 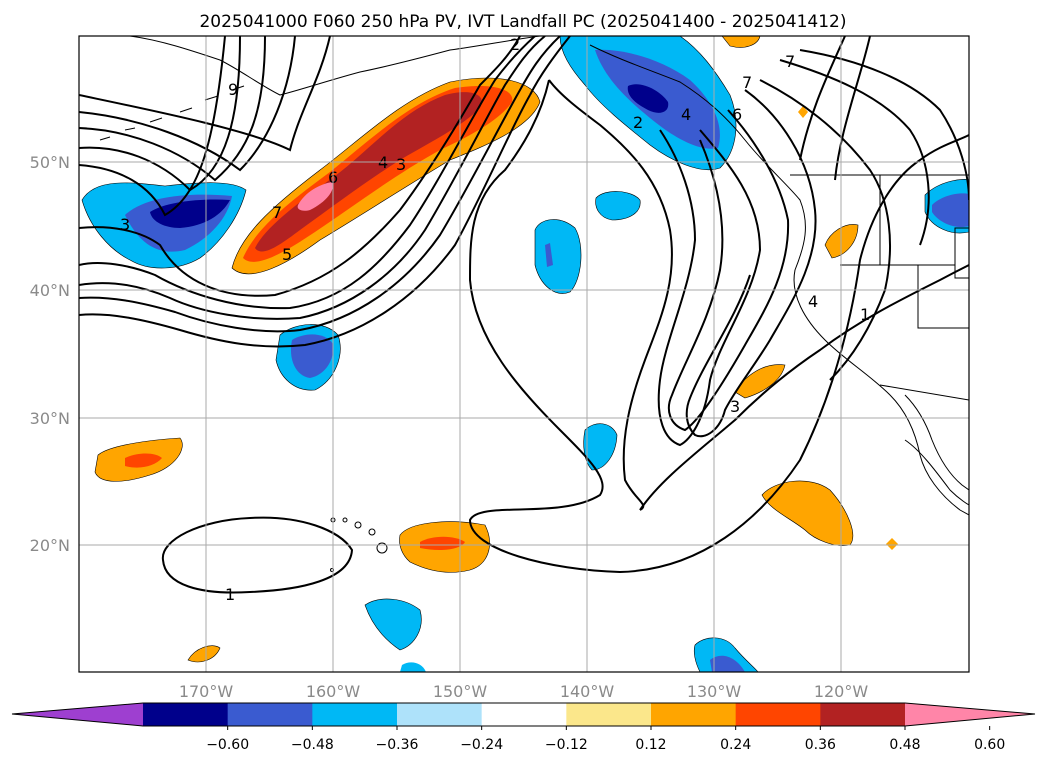 I want to click on positive-pv-band-pink, so click(x=315, y=196).